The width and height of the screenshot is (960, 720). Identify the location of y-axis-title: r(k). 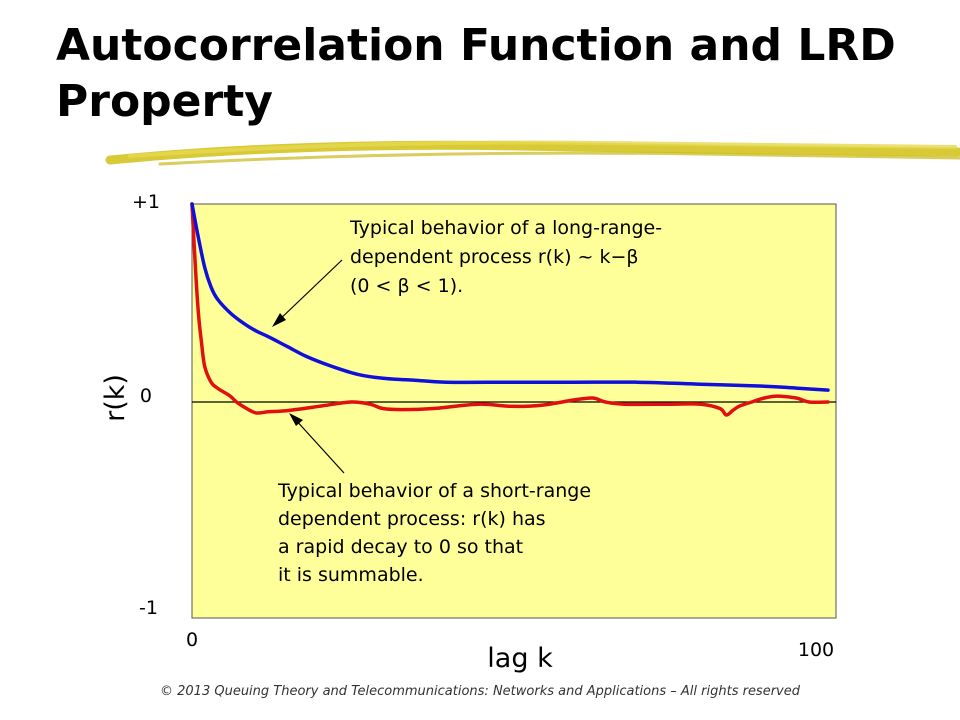
(115, 398).